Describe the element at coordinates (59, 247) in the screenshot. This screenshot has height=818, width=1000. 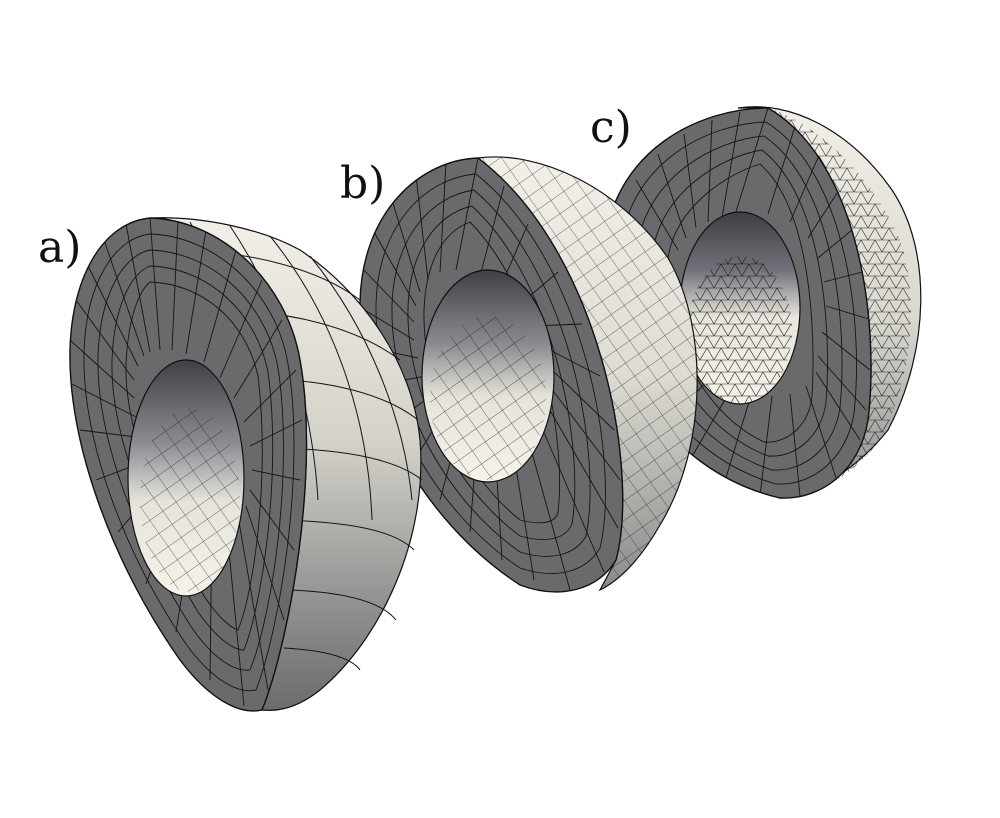
I see `panel-label-a: a)` at that location.